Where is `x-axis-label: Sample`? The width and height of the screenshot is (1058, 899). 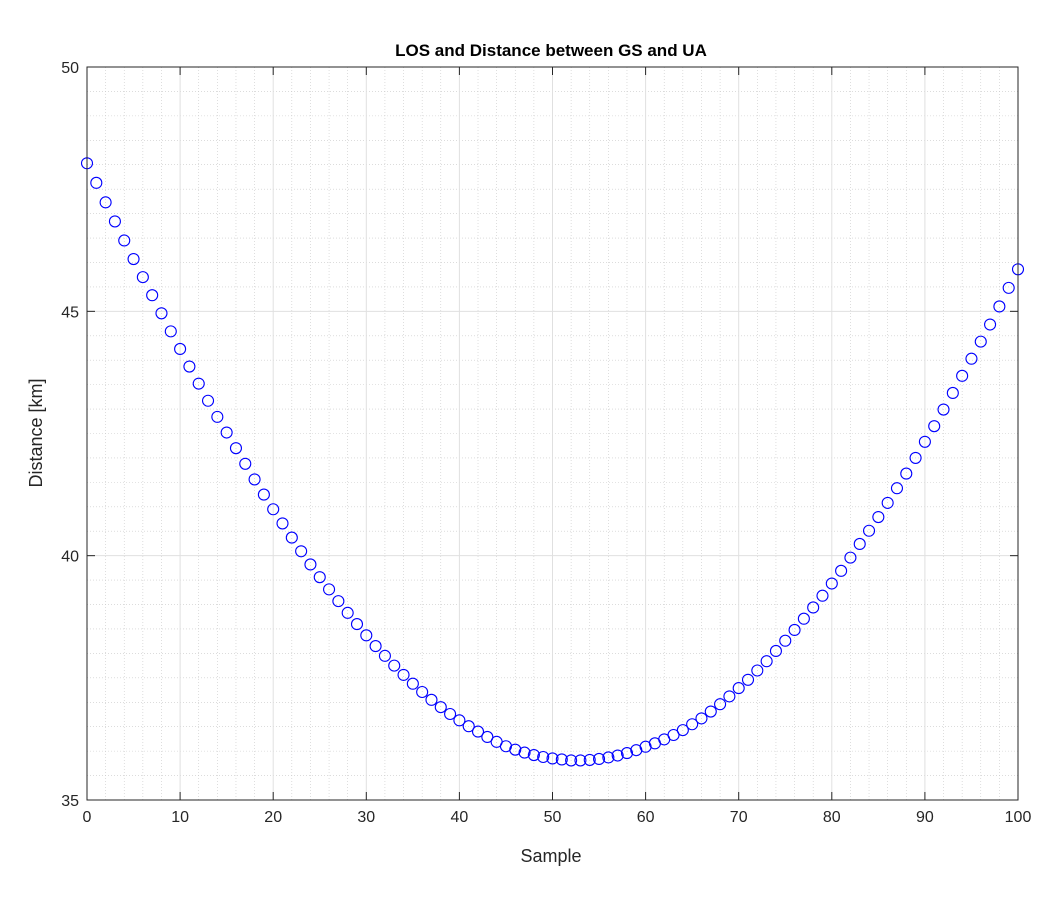 x-axis-label: Sample is located at coordinates (550, 856).